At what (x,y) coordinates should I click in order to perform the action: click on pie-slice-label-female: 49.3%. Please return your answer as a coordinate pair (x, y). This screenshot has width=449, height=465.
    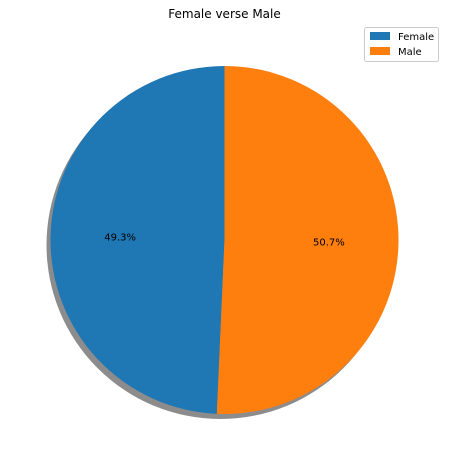
    Looking at the image, I should click on (120, 238).